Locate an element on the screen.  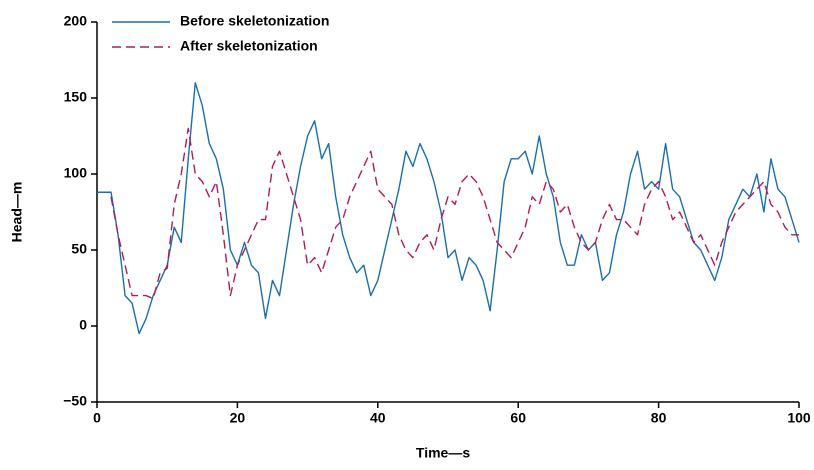
x-tick-label: 20 is located at coordinates (238, 418).